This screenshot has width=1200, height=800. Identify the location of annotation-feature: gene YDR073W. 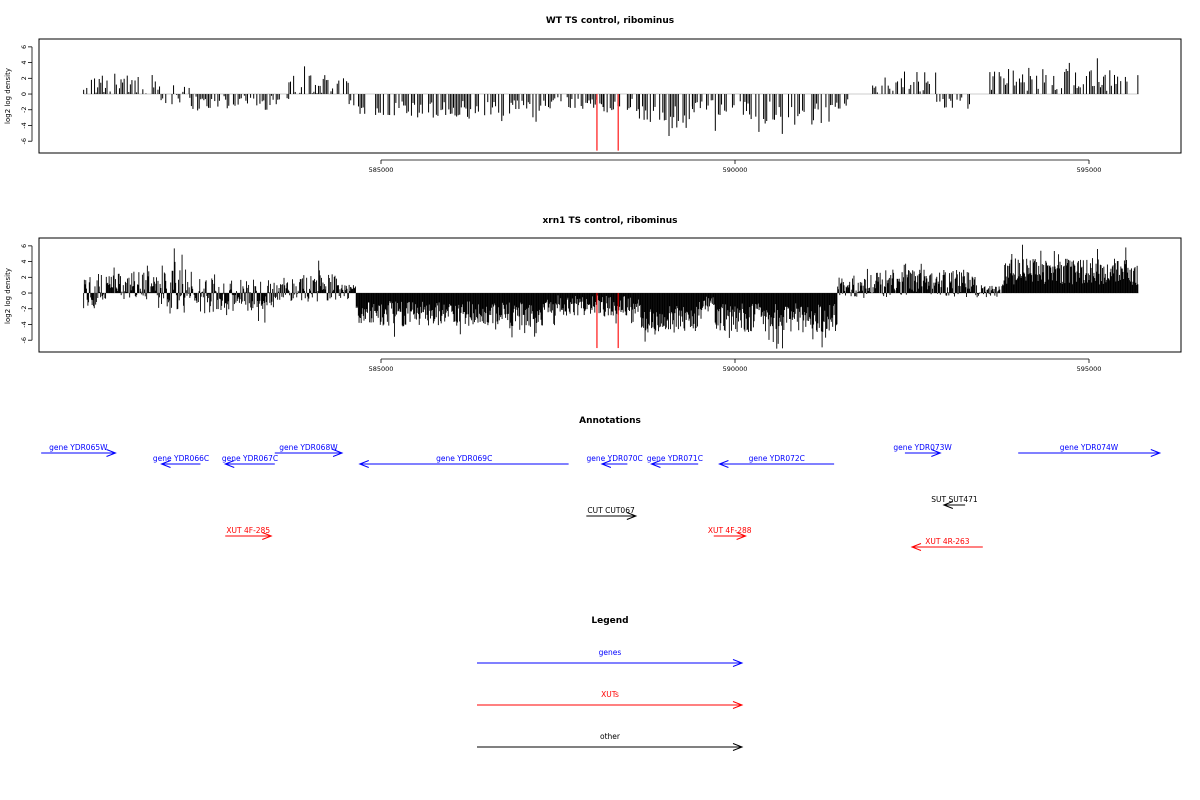
(922, 450).